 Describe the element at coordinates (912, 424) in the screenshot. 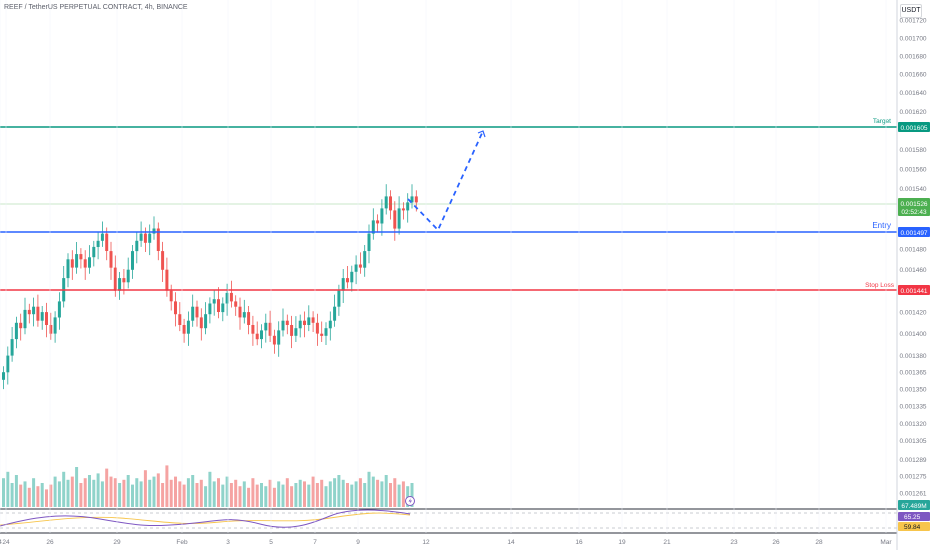

I see `price-tick-label: 0.001320` at that location.